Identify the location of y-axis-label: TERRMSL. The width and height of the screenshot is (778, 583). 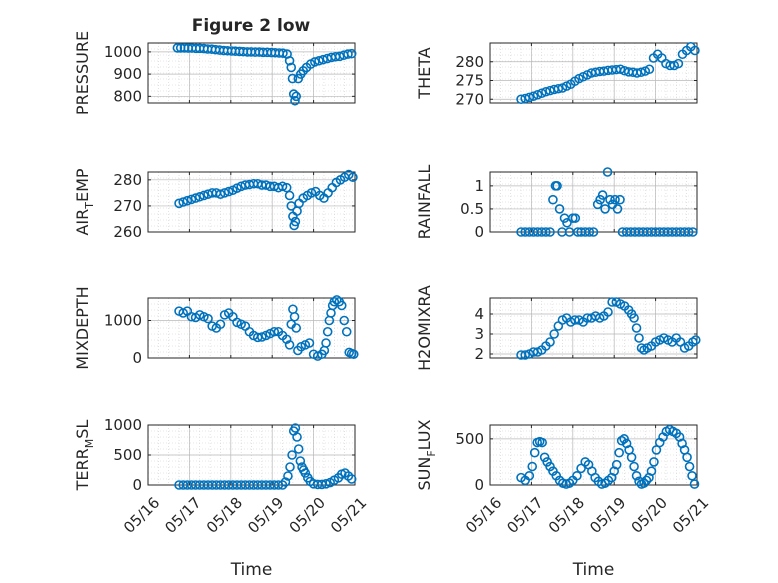
(84, 456).